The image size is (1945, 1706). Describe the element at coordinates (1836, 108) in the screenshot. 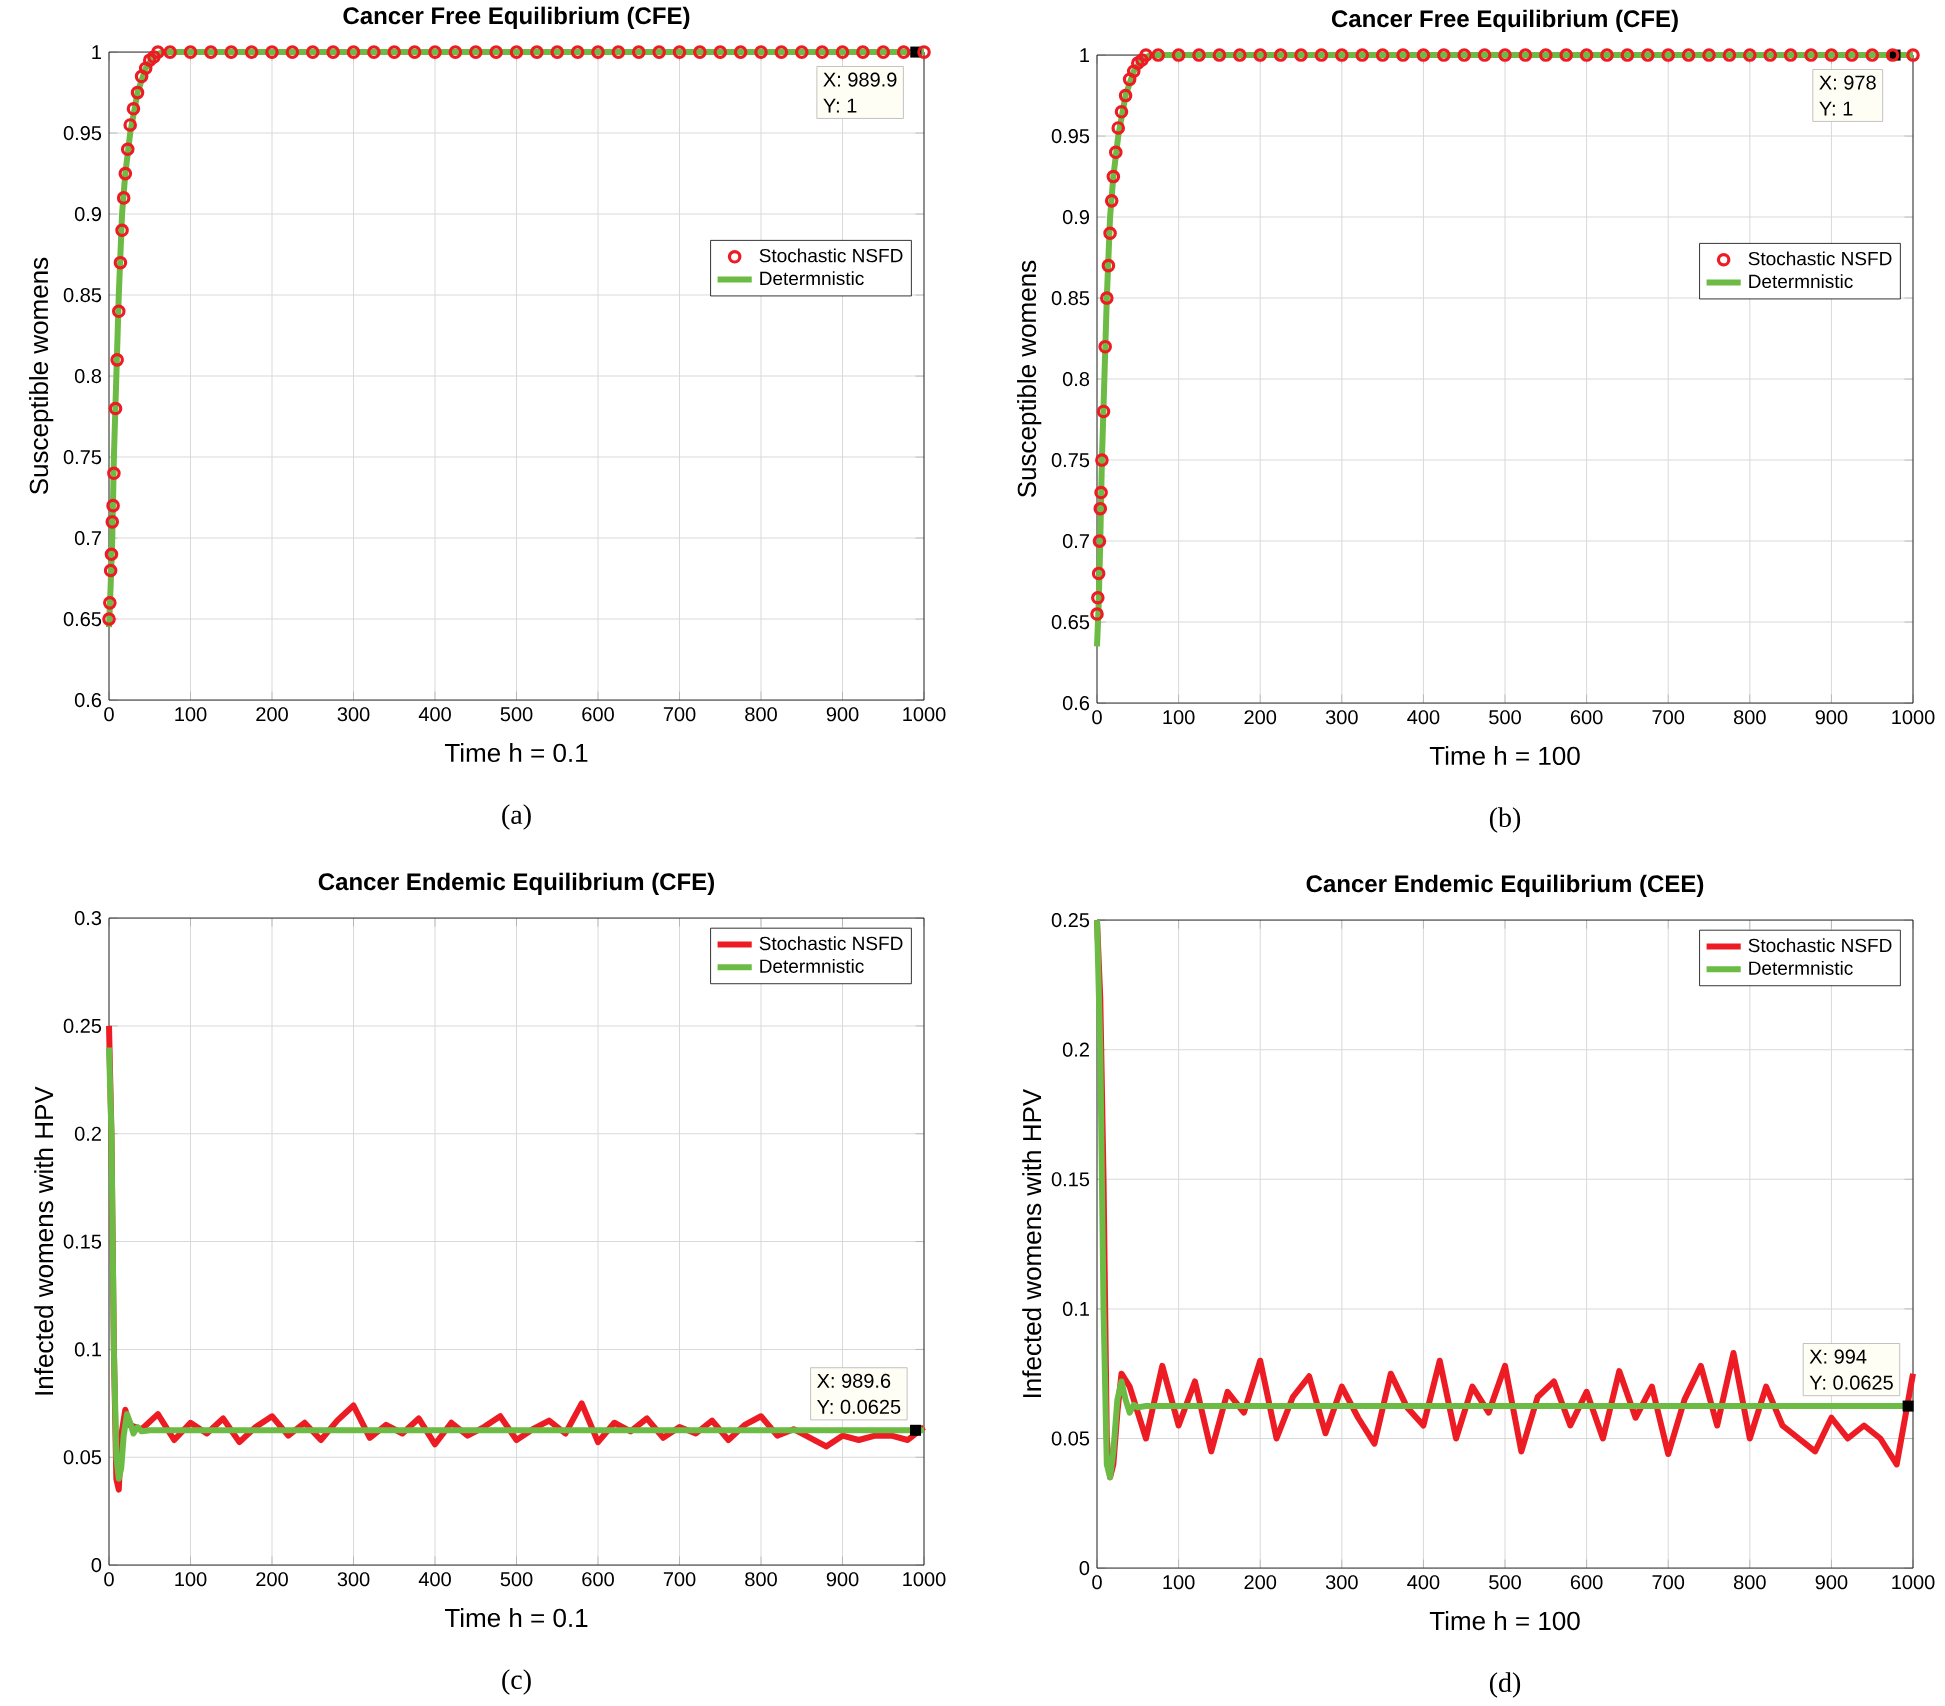

I see `annotation: Y: 1` at that location.